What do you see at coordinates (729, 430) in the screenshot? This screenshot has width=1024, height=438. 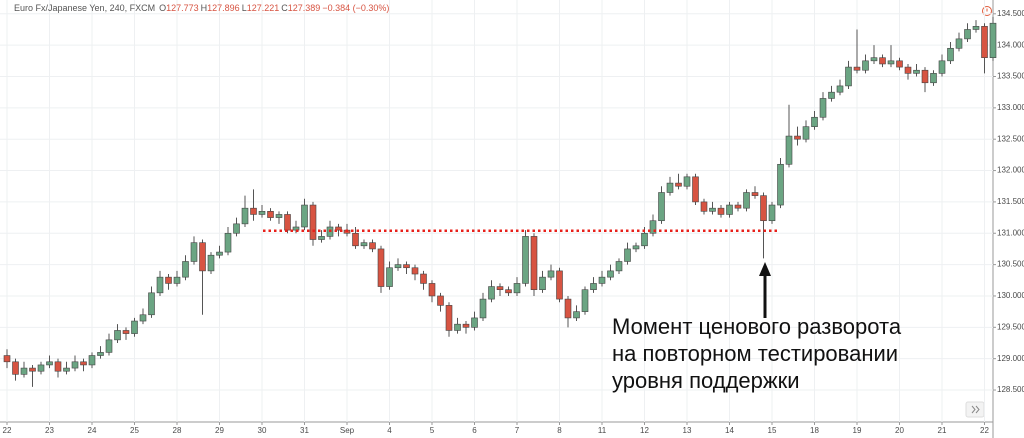 I see `x-tick-label: 14` at bounding box center [729, 430].